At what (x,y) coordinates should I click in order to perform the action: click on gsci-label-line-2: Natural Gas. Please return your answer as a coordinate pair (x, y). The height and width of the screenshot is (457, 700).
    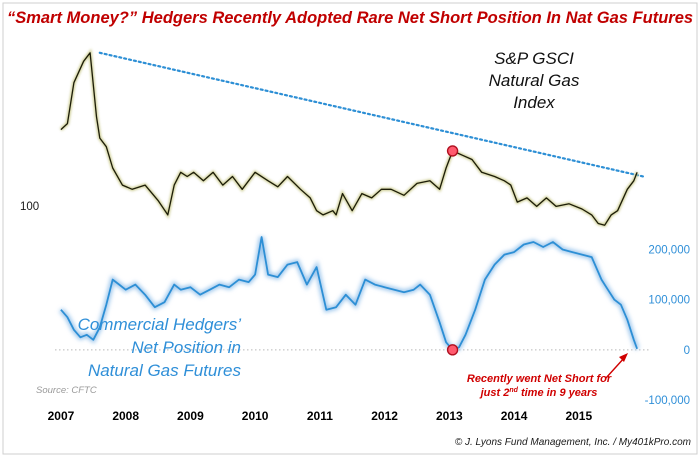
    Looking at the image, I should click on (534, 80).